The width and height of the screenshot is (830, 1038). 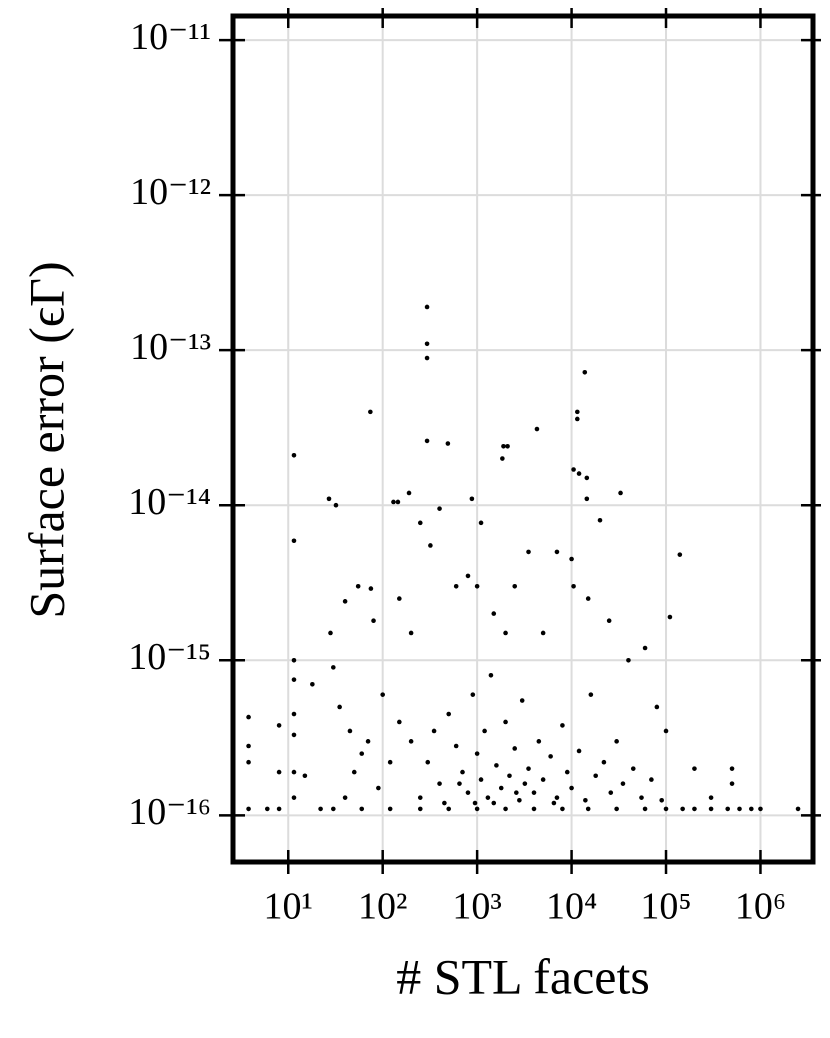 I want to click on y-tick-label: 10⁻¹⁵, so click(x=169, y=657).